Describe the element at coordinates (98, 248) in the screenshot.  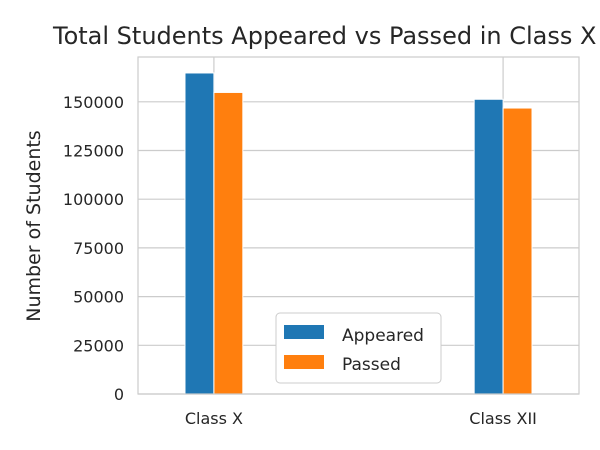
I see `y-tick-label-3: 75000` at that location.